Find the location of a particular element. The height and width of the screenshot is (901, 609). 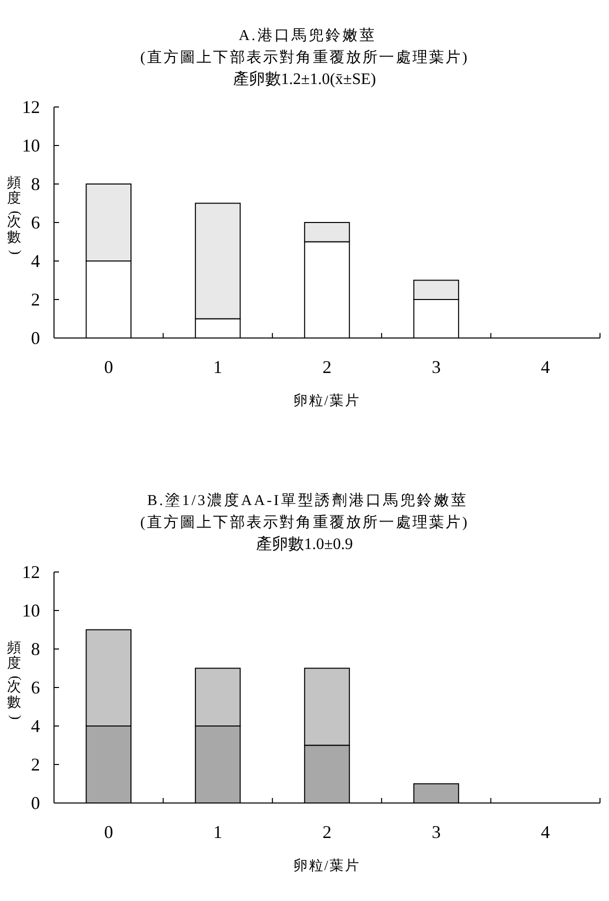

text: 產卵數1.2±1.0(x̄±SE) is located at coordinates (304, 79).